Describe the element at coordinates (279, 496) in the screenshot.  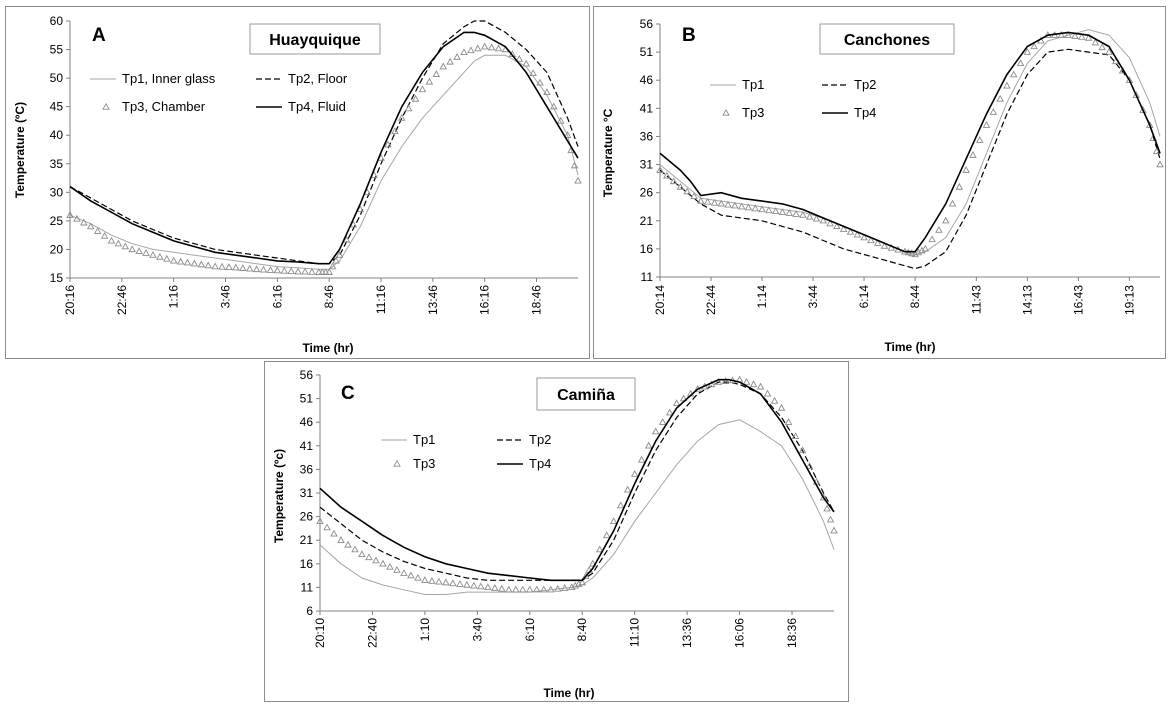
I see `chart-c-y-axis-title: Temperature (ºc)` at that location.